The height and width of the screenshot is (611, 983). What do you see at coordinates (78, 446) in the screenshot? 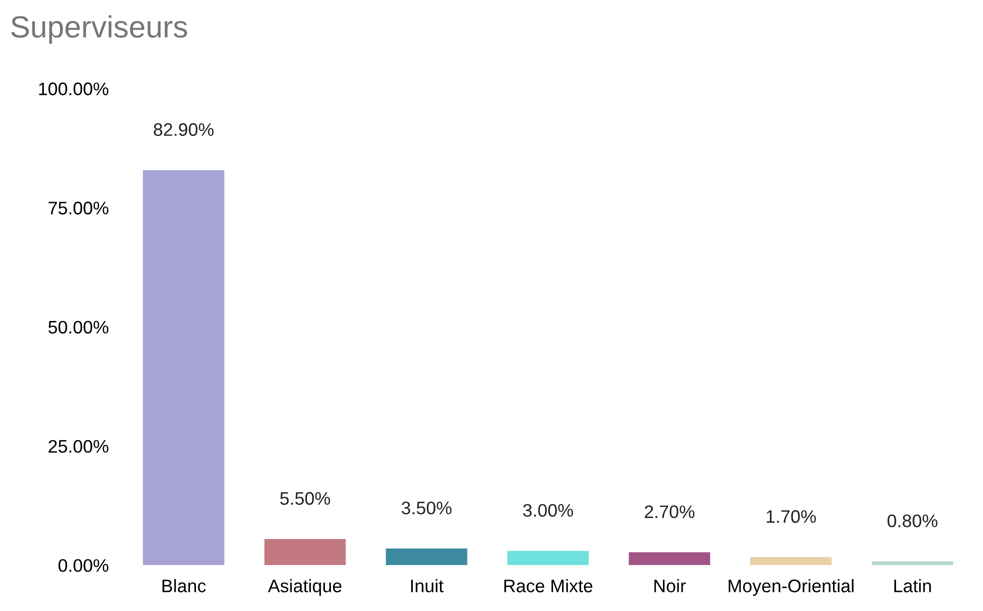
I see `y-tick-label: 25.00%` at bounding box center [78, 446].